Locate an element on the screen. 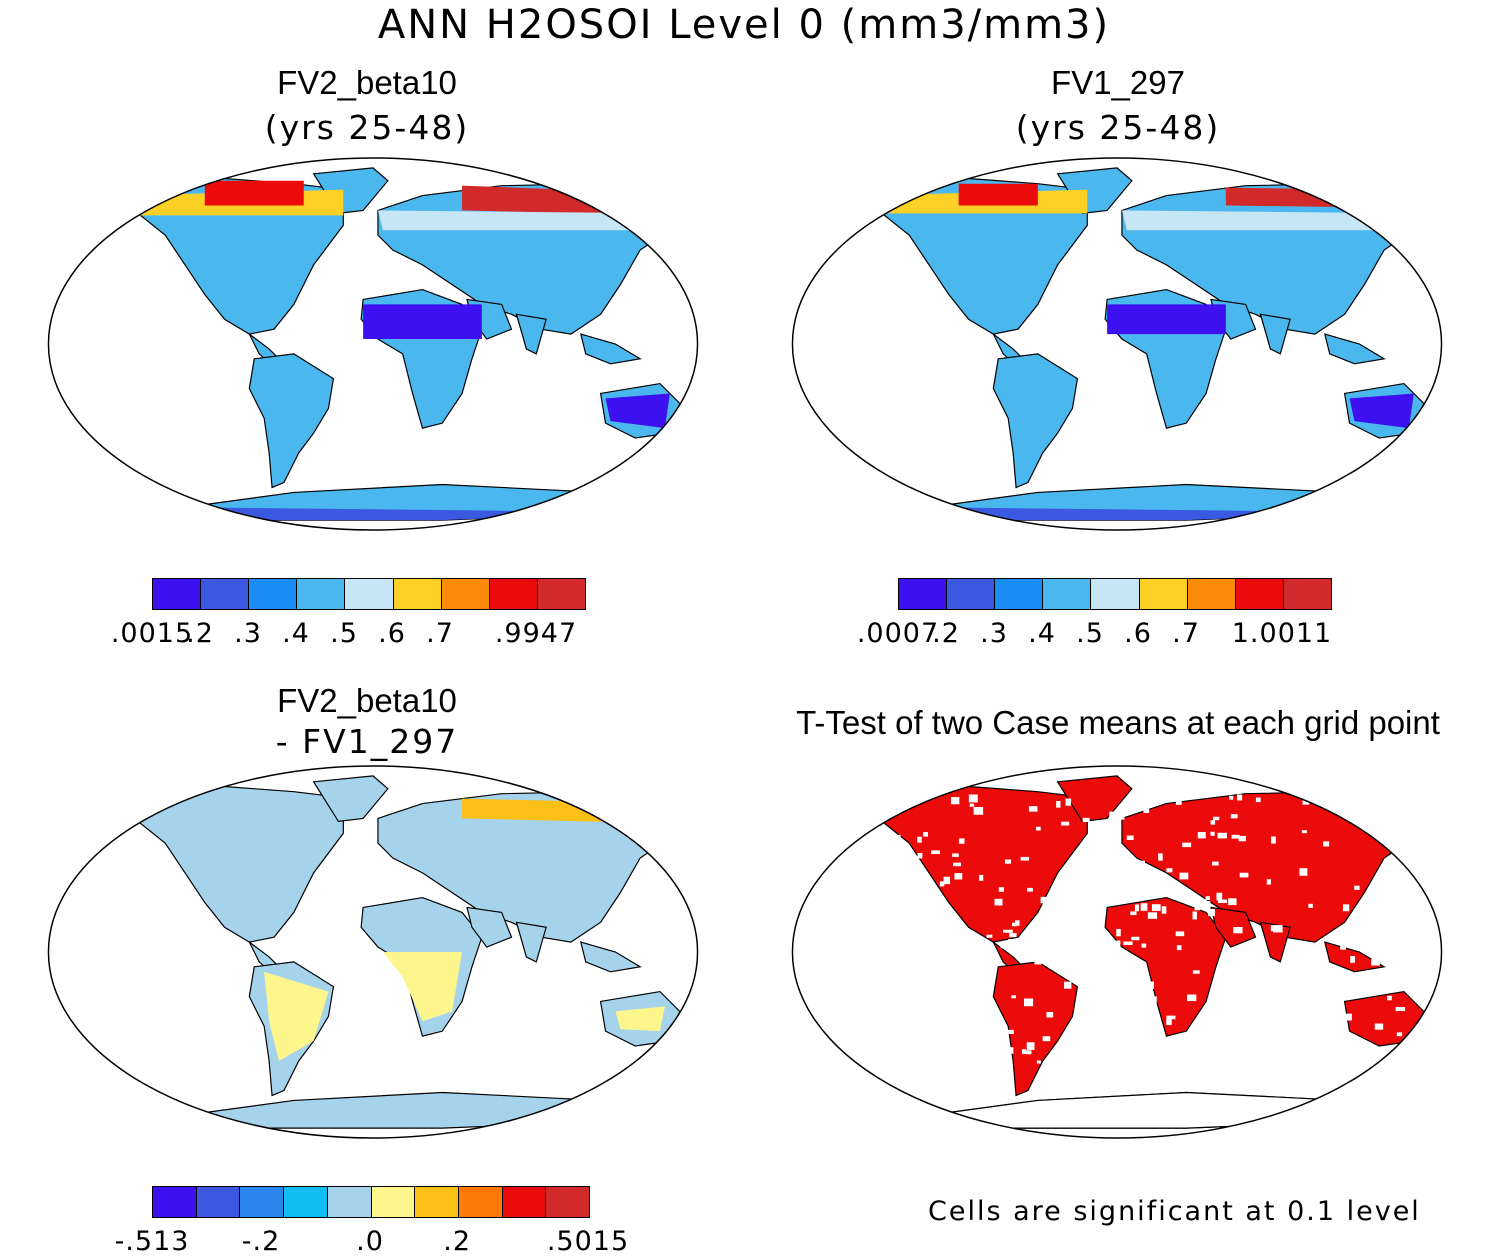 This screenshot has width=1488, height=1257. significance-note: Cells are significant at 0.1 level is located at coordinates (1174, 1211).